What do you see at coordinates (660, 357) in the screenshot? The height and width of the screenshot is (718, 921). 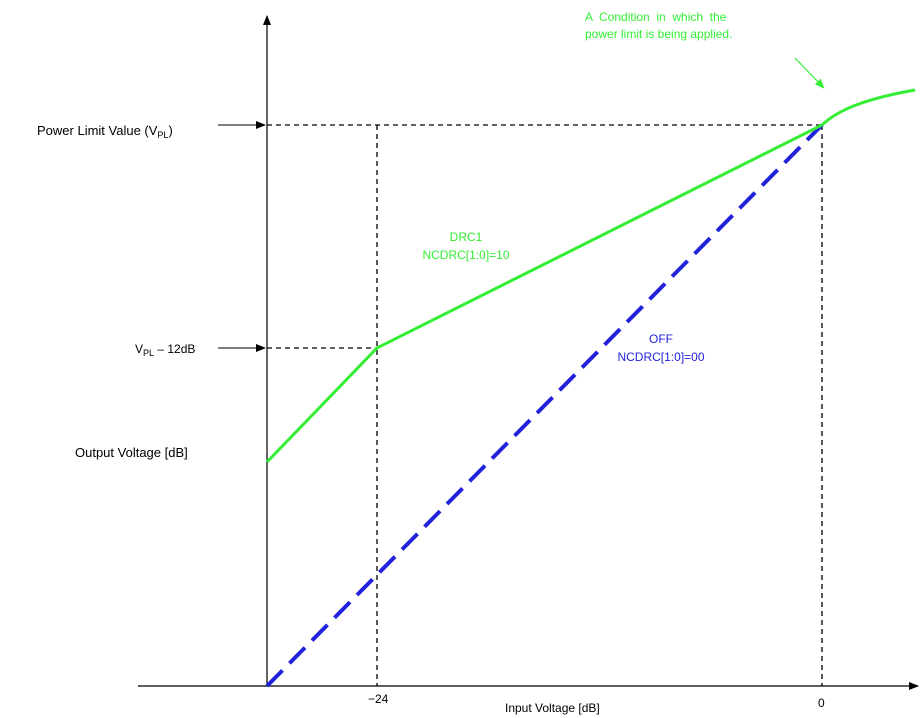 I see `off-setting-label: NCDRC[1:0]=00` at bounding box center [660, 357].